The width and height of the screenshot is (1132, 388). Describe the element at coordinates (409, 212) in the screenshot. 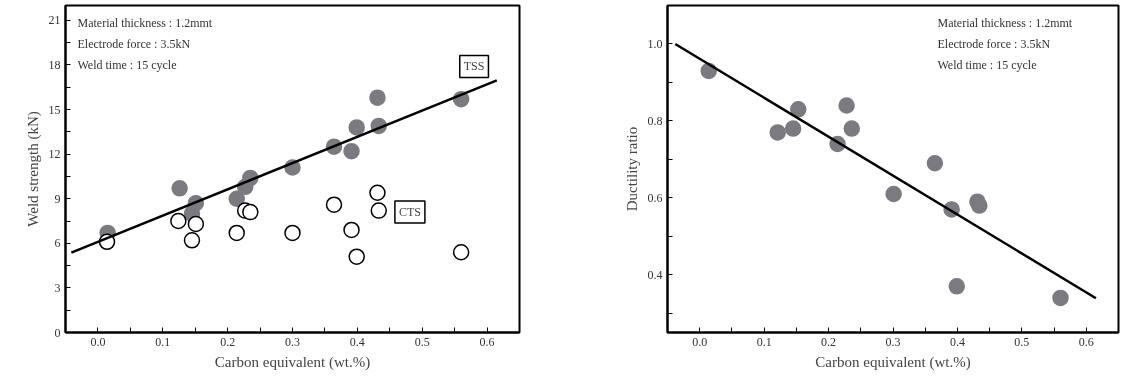

I see `series-label: CTS` at that location.